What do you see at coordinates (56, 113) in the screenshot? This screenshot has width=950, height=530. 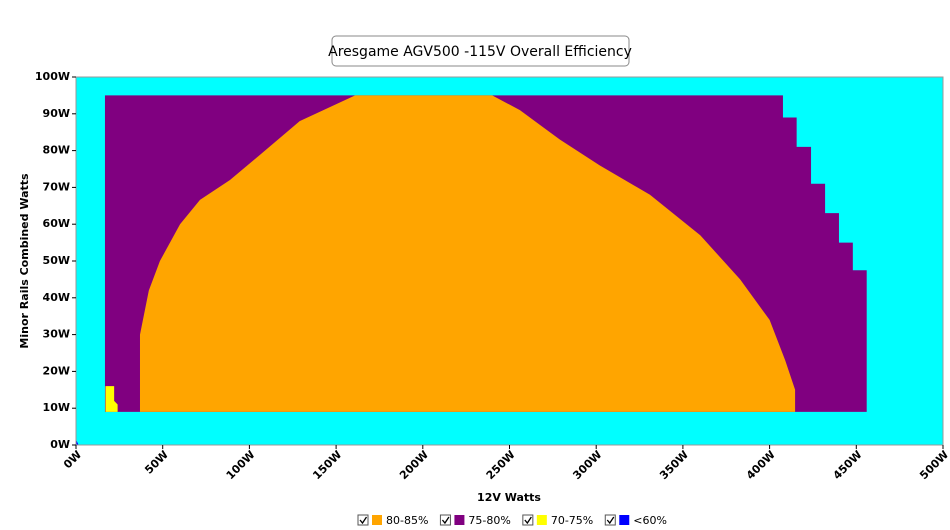 I see `y-tick-label: 90W` at bounding box center [56, 113].